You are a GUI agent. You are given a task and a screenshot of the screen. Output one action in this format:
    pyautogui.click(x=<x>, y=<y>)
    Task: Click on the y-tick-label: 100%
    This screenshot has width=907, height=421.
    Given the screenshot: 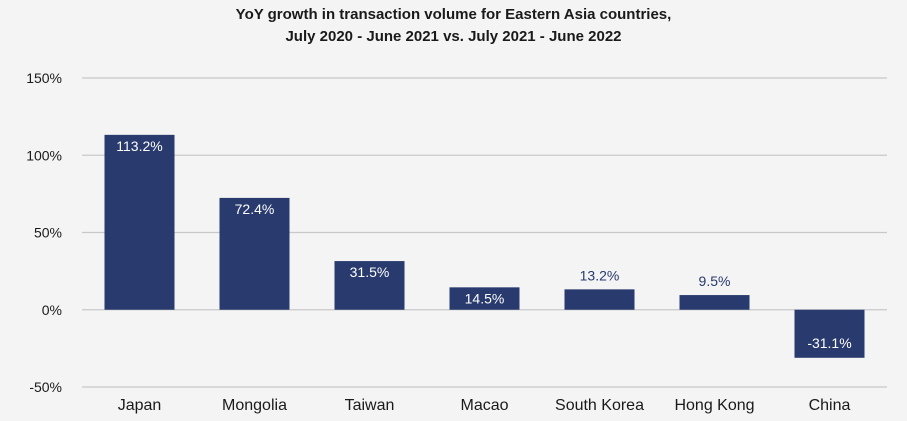 What is the action you would take?
    pyautogui.click(x=44, y=155)
    